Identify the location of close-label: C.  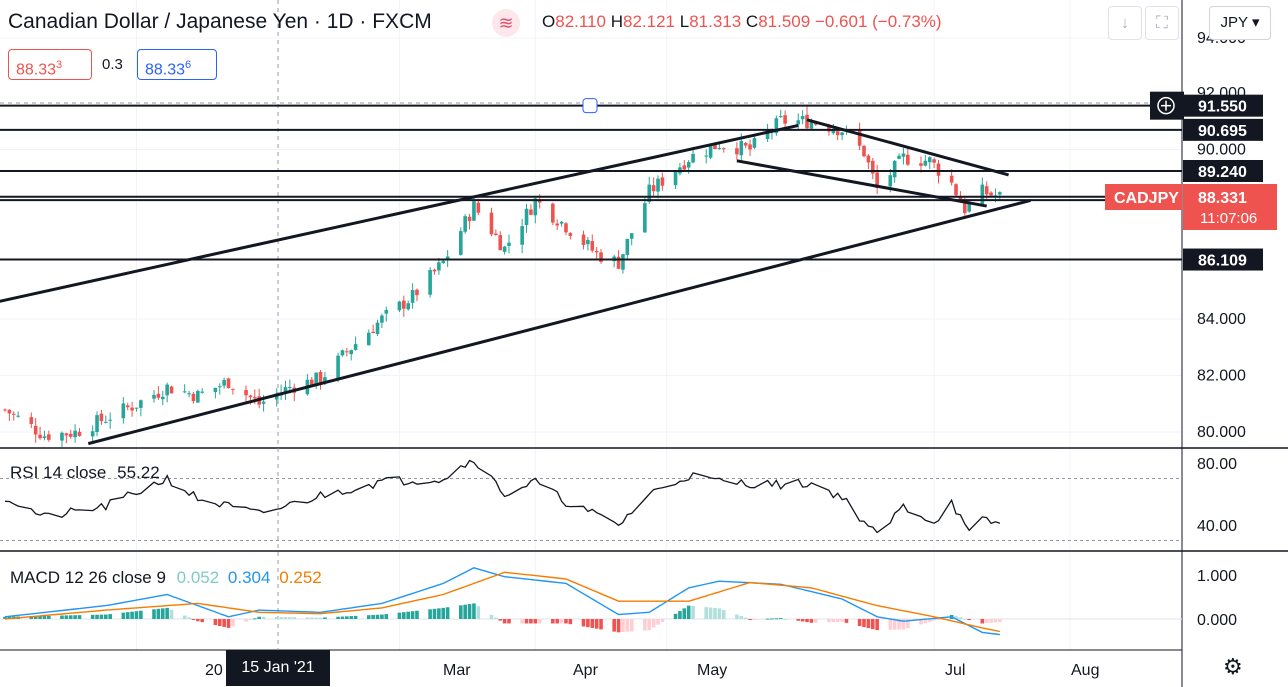
(752, 21).